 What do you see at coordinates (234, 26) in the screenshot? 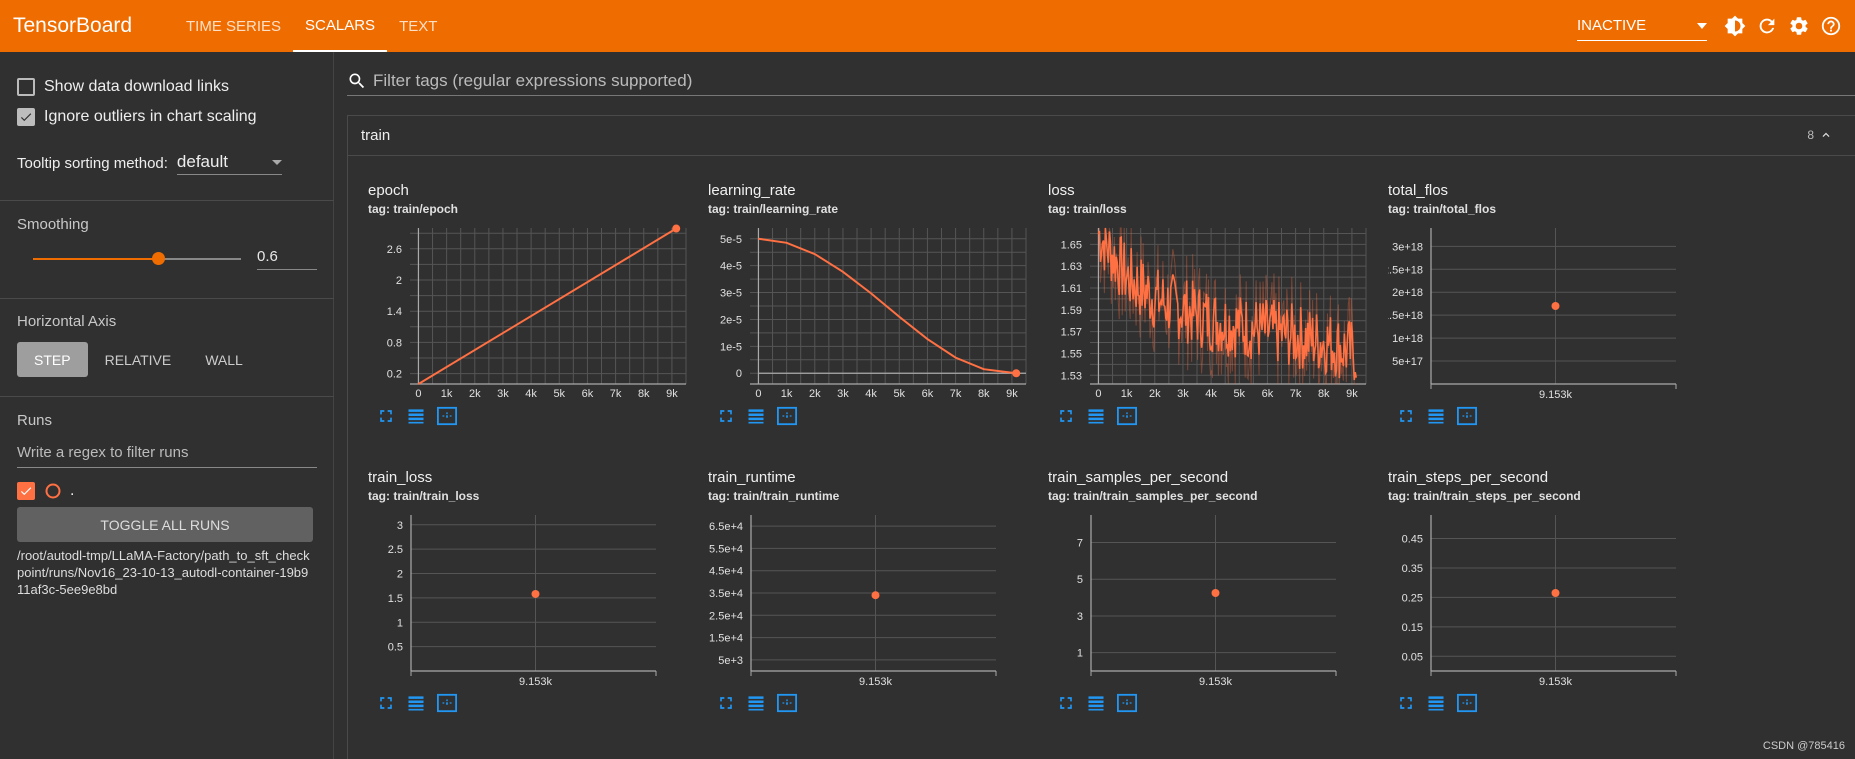
I see `tab-time-series: TIME SERIES` at bounding box center [234, 26].